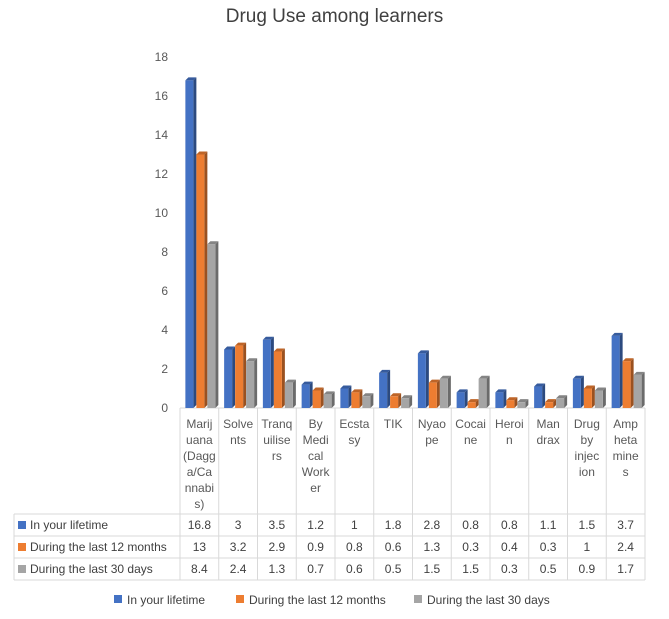 This screenshot has height=619, width=669. What do you see at coordinates (164, 408) in the screenshot?
I see `y-tick-label: 0` at bounding box center [164, 408].